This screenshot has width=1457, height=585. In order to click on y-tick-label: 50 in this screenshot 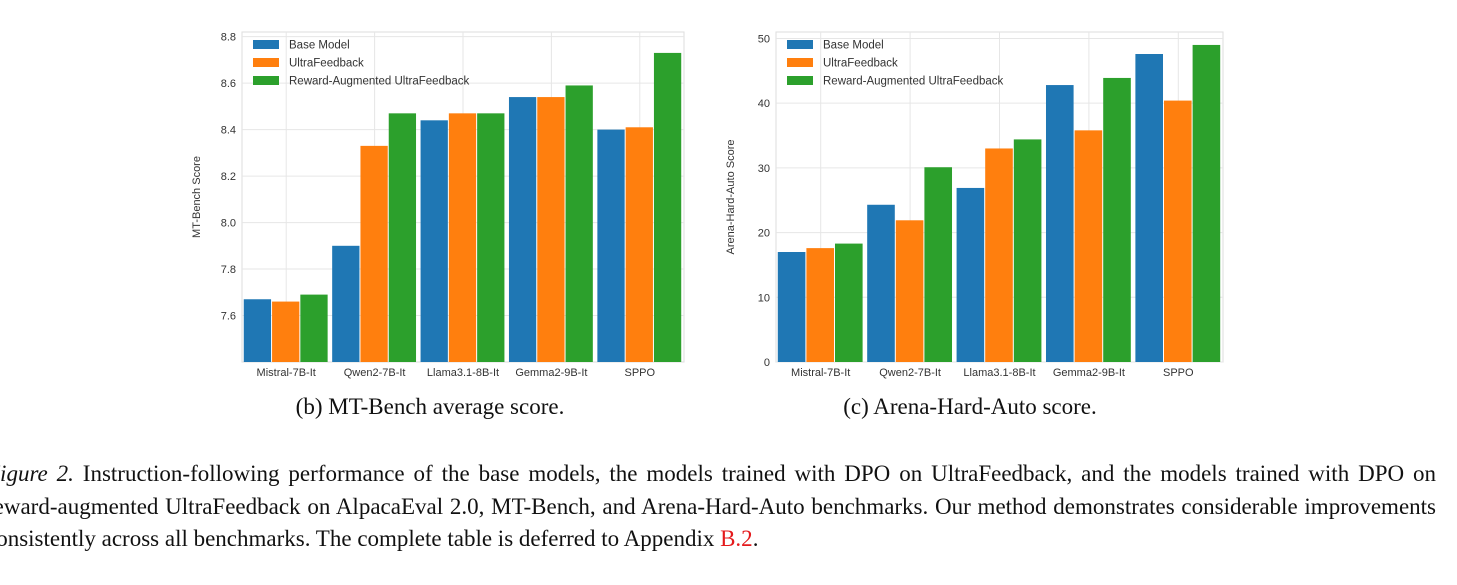, I will do `click(764, 39)`.